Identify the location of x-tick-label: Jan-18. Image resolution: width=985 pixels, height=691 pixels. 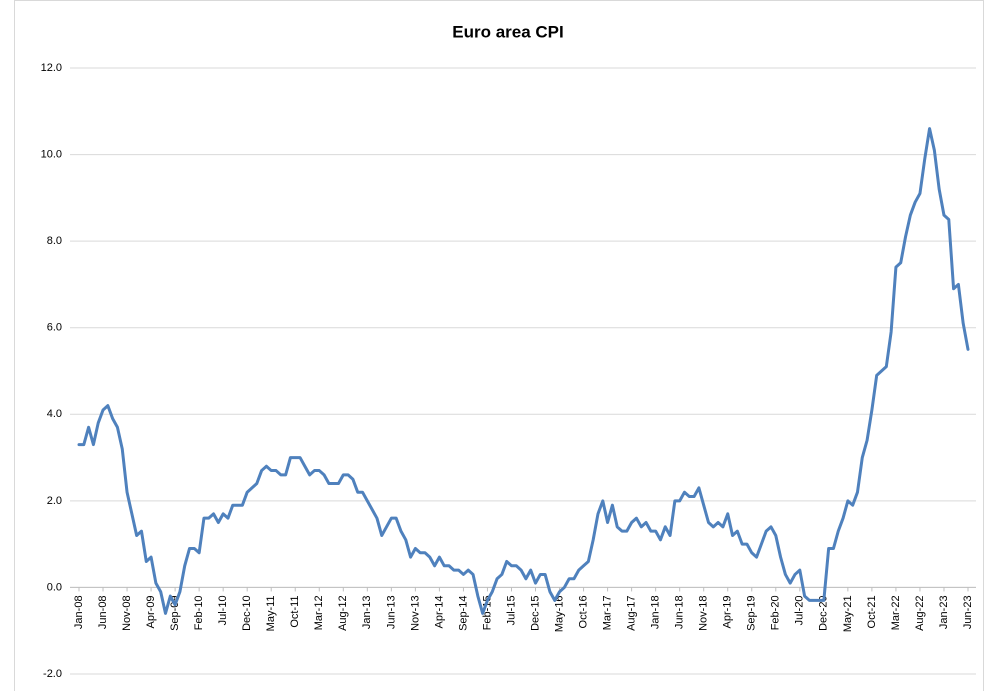
(656, 612).